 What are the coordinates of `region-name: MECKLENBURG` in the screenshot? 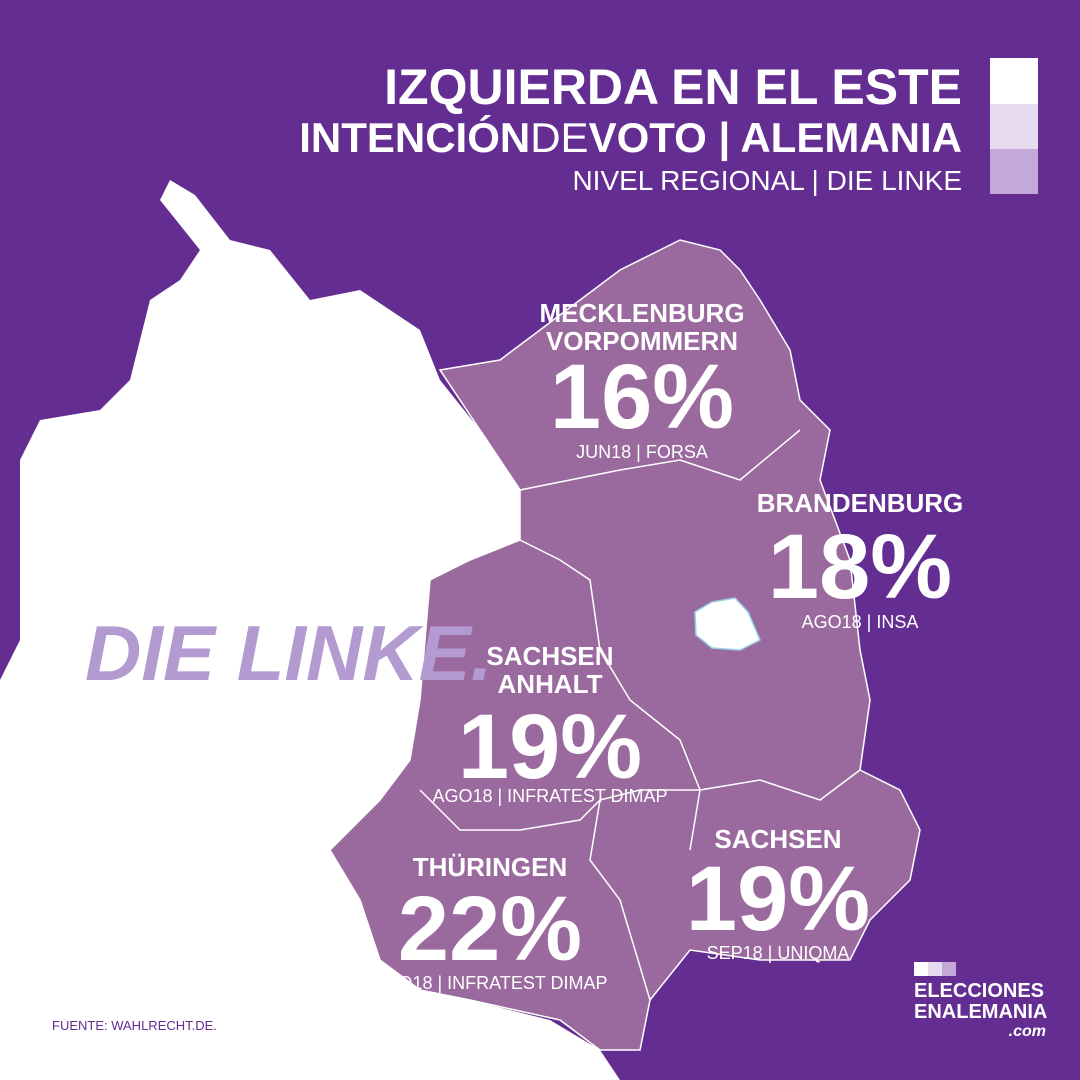 It's located at (641, 313).